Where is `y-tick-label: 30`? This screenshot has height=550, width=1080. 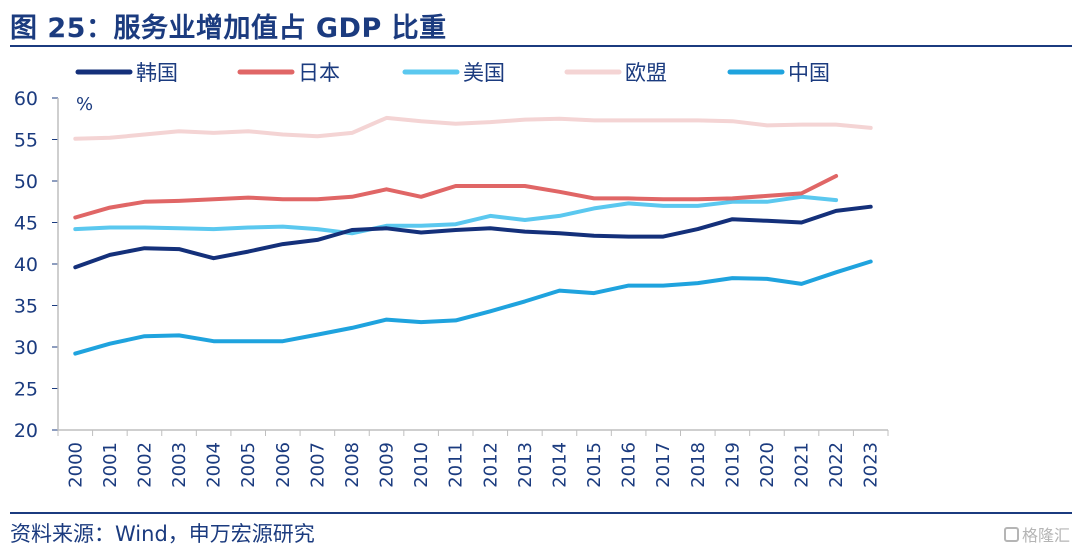
y-tick-label: 30 is located at coordinates (26, 348).